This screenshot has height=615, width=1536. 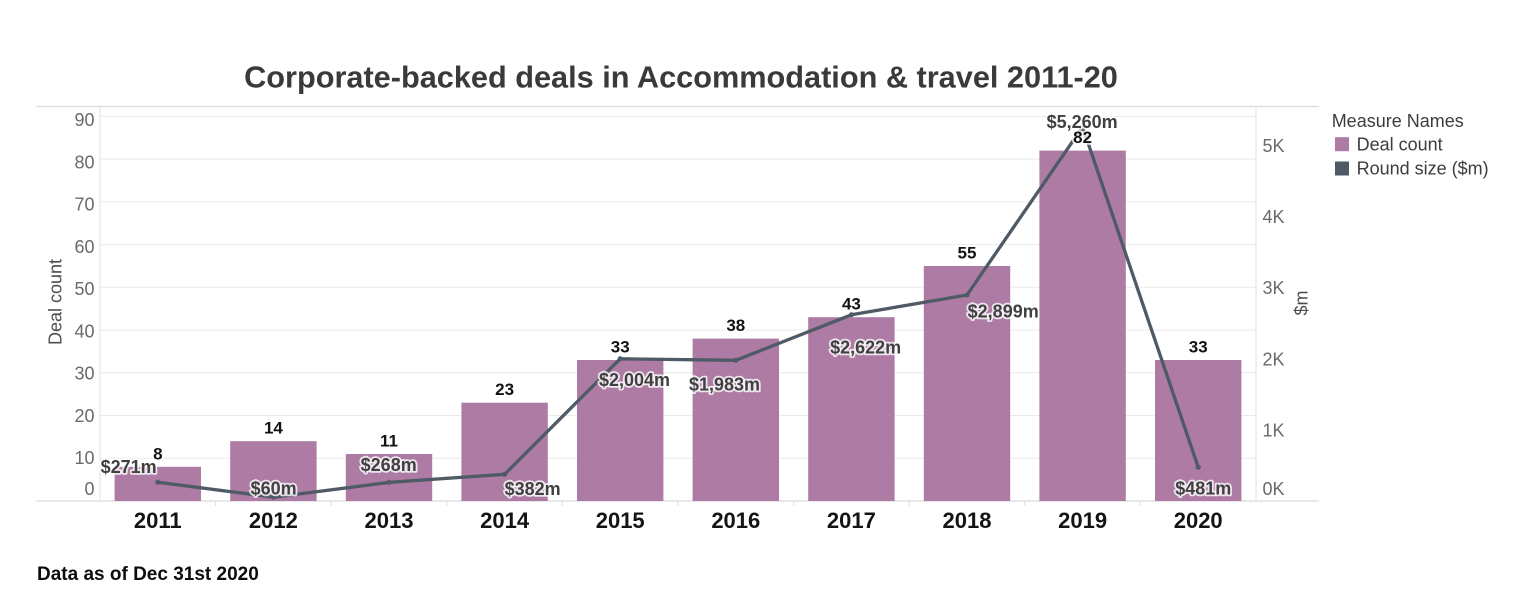 What do you see at coordinates (84, 205) in the screenshot?
I see `svg-text: 70` at bounding box center [84, 205].